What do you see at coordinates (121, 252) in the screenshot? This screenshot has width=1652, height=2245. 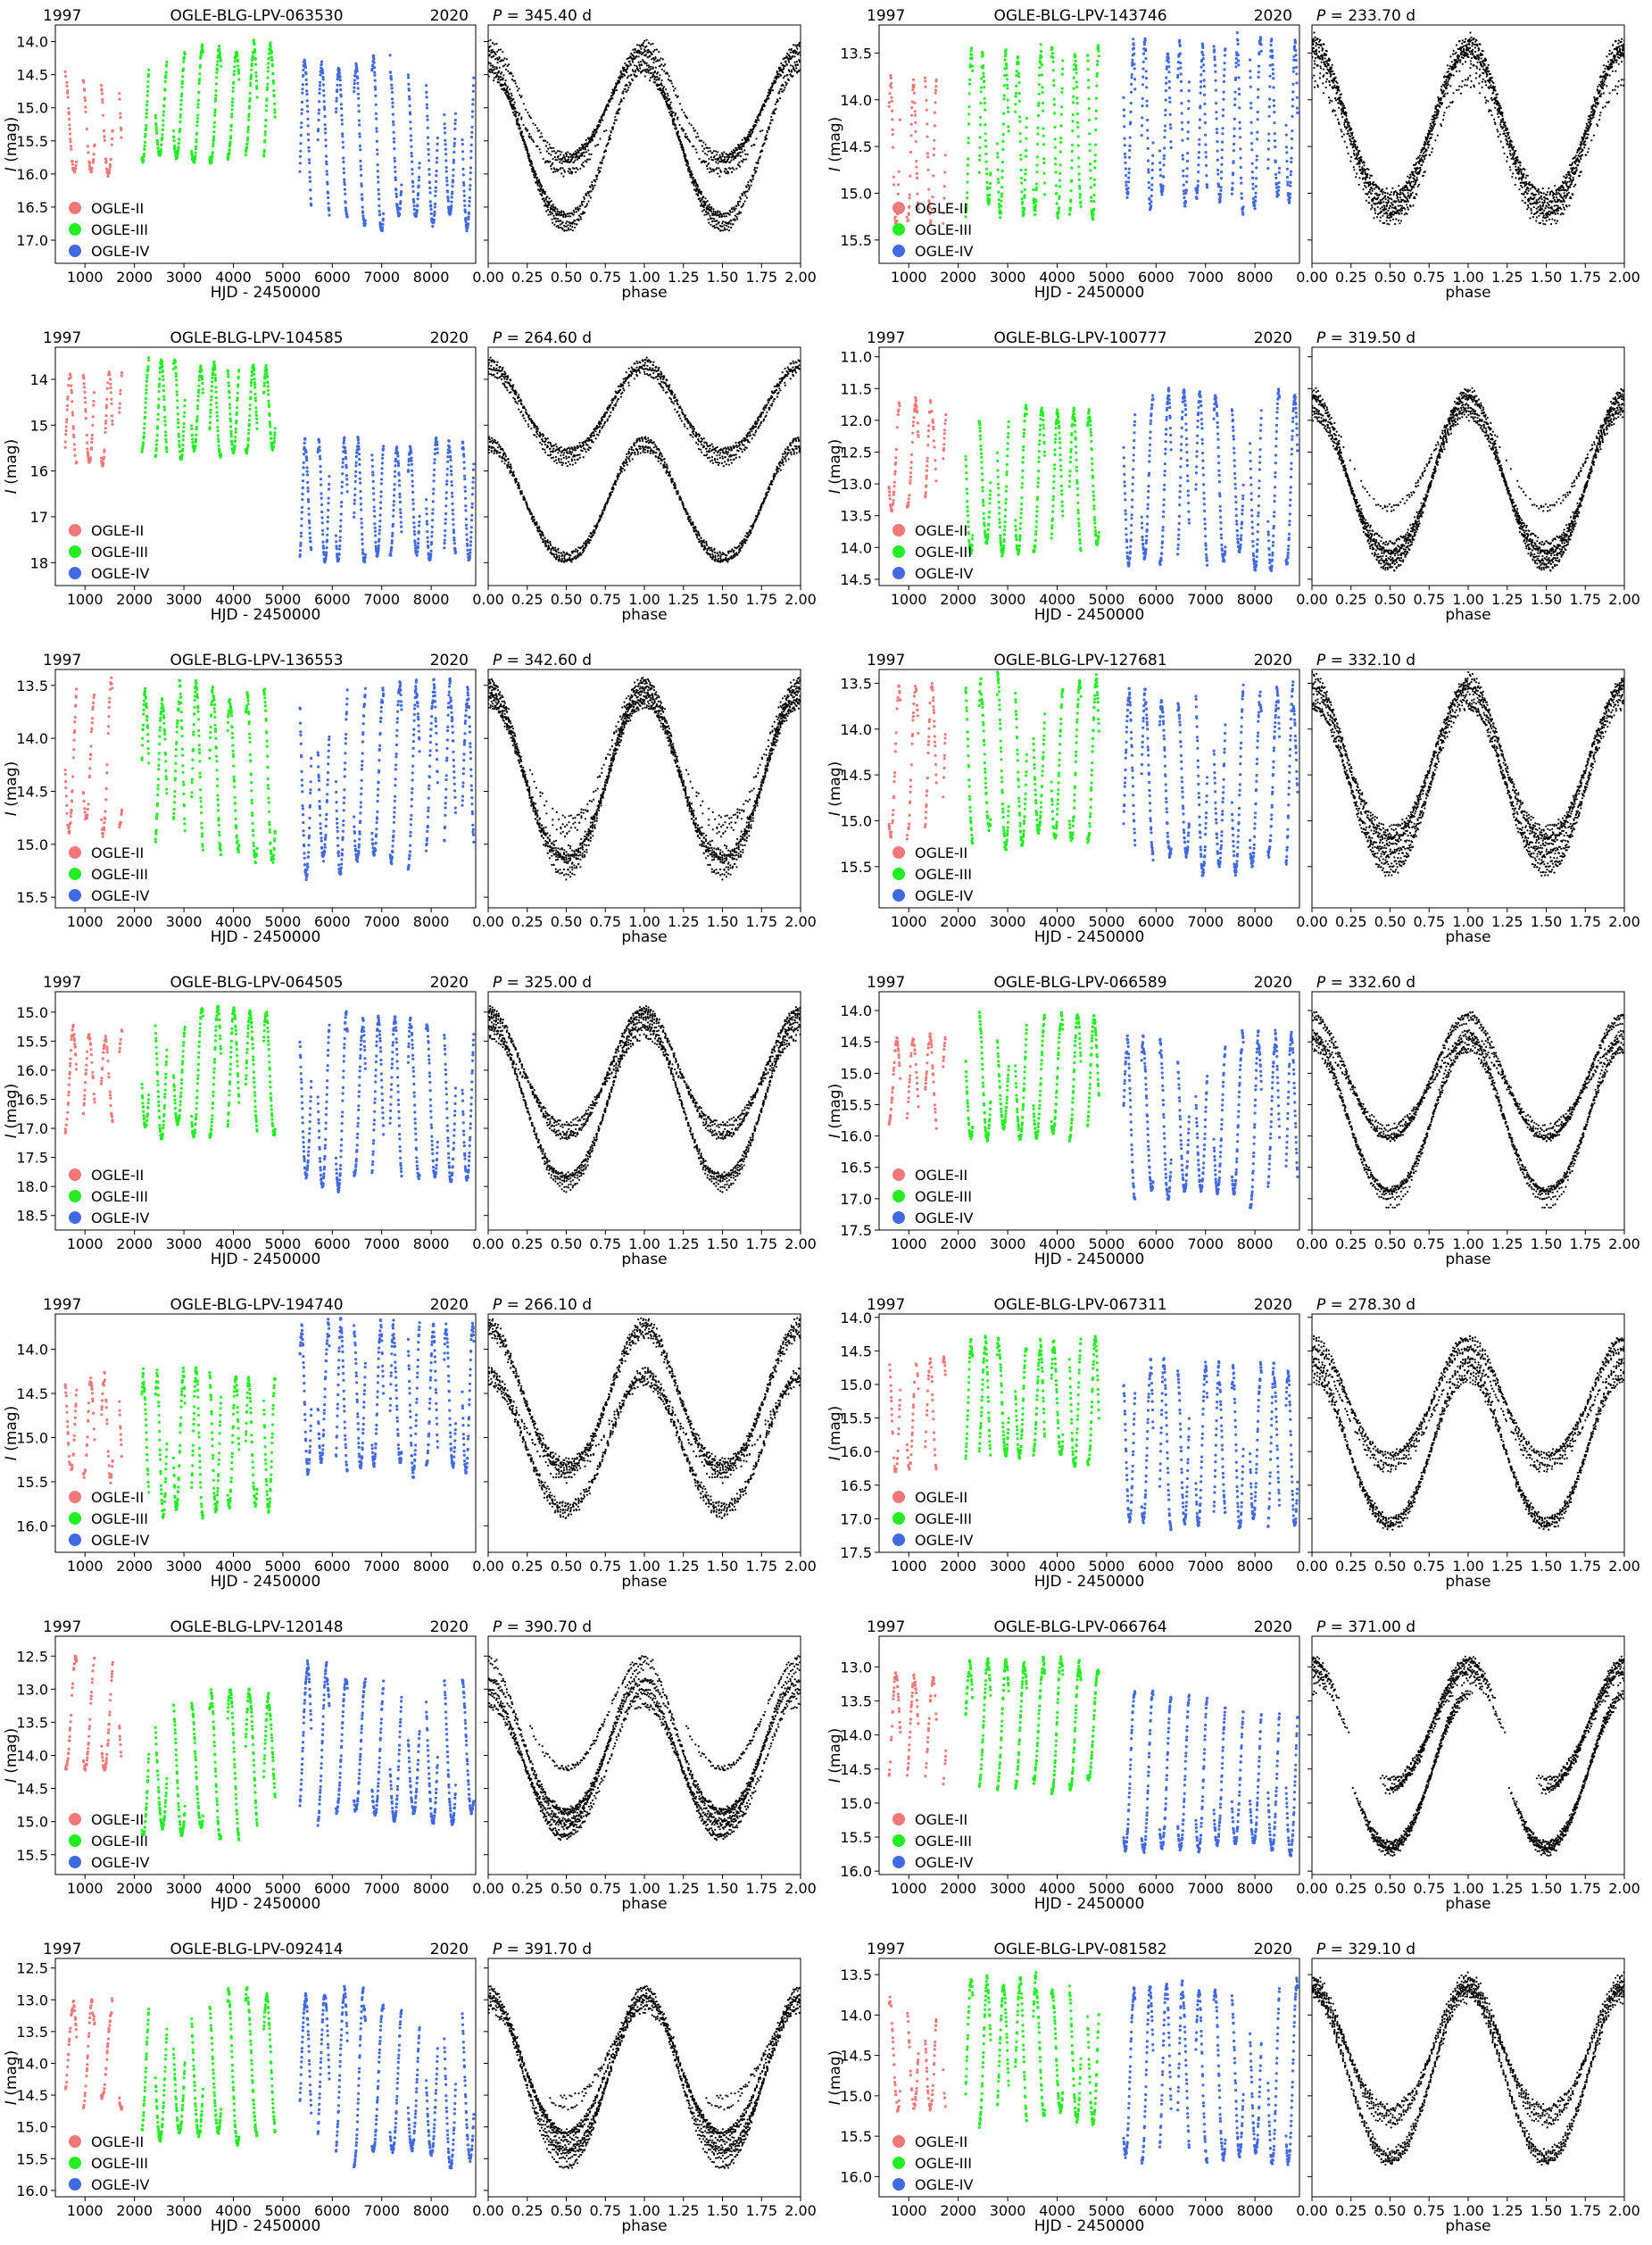 I see `legend-label: OGLE-IV` at bounding box center [121, 252].